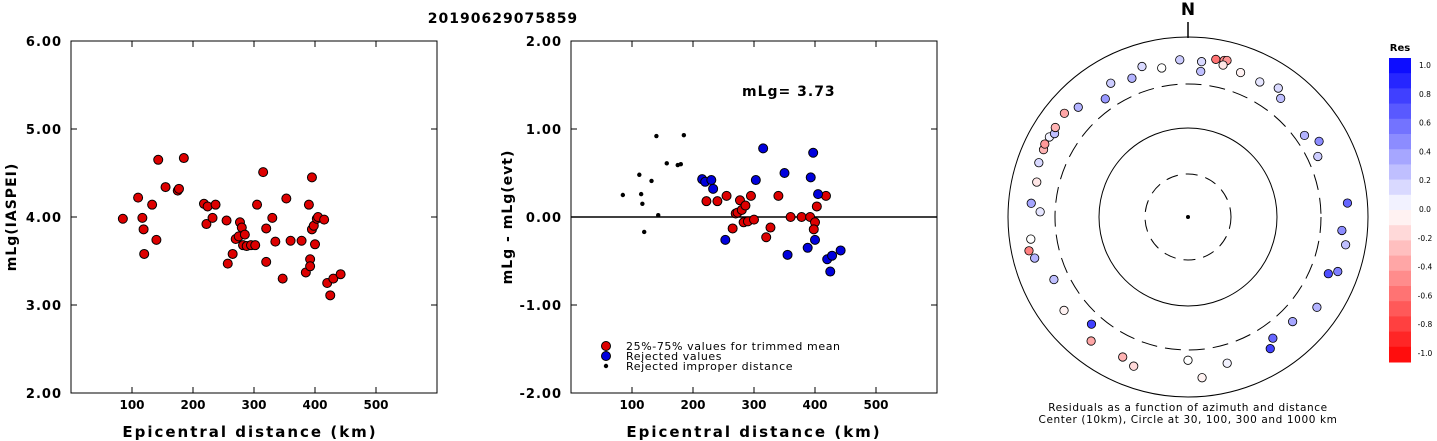 The height and width of the screenshot is (441, 1437). I want to click on y-tick-label: 1.00, so click(544, 130).